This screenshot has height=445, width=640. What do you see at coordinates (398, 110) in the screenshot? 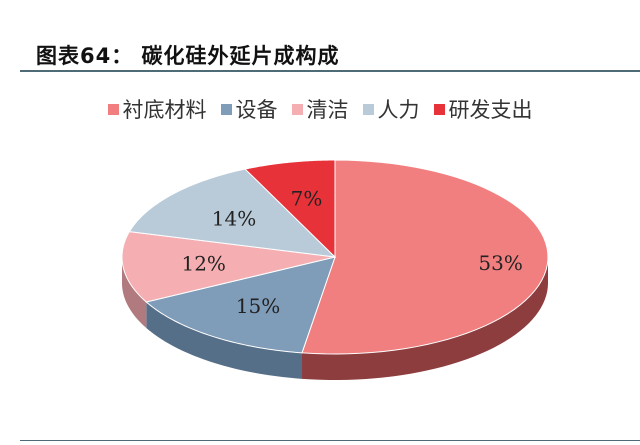
I see `legend-label: 人力` at bounding box center [398, 110].